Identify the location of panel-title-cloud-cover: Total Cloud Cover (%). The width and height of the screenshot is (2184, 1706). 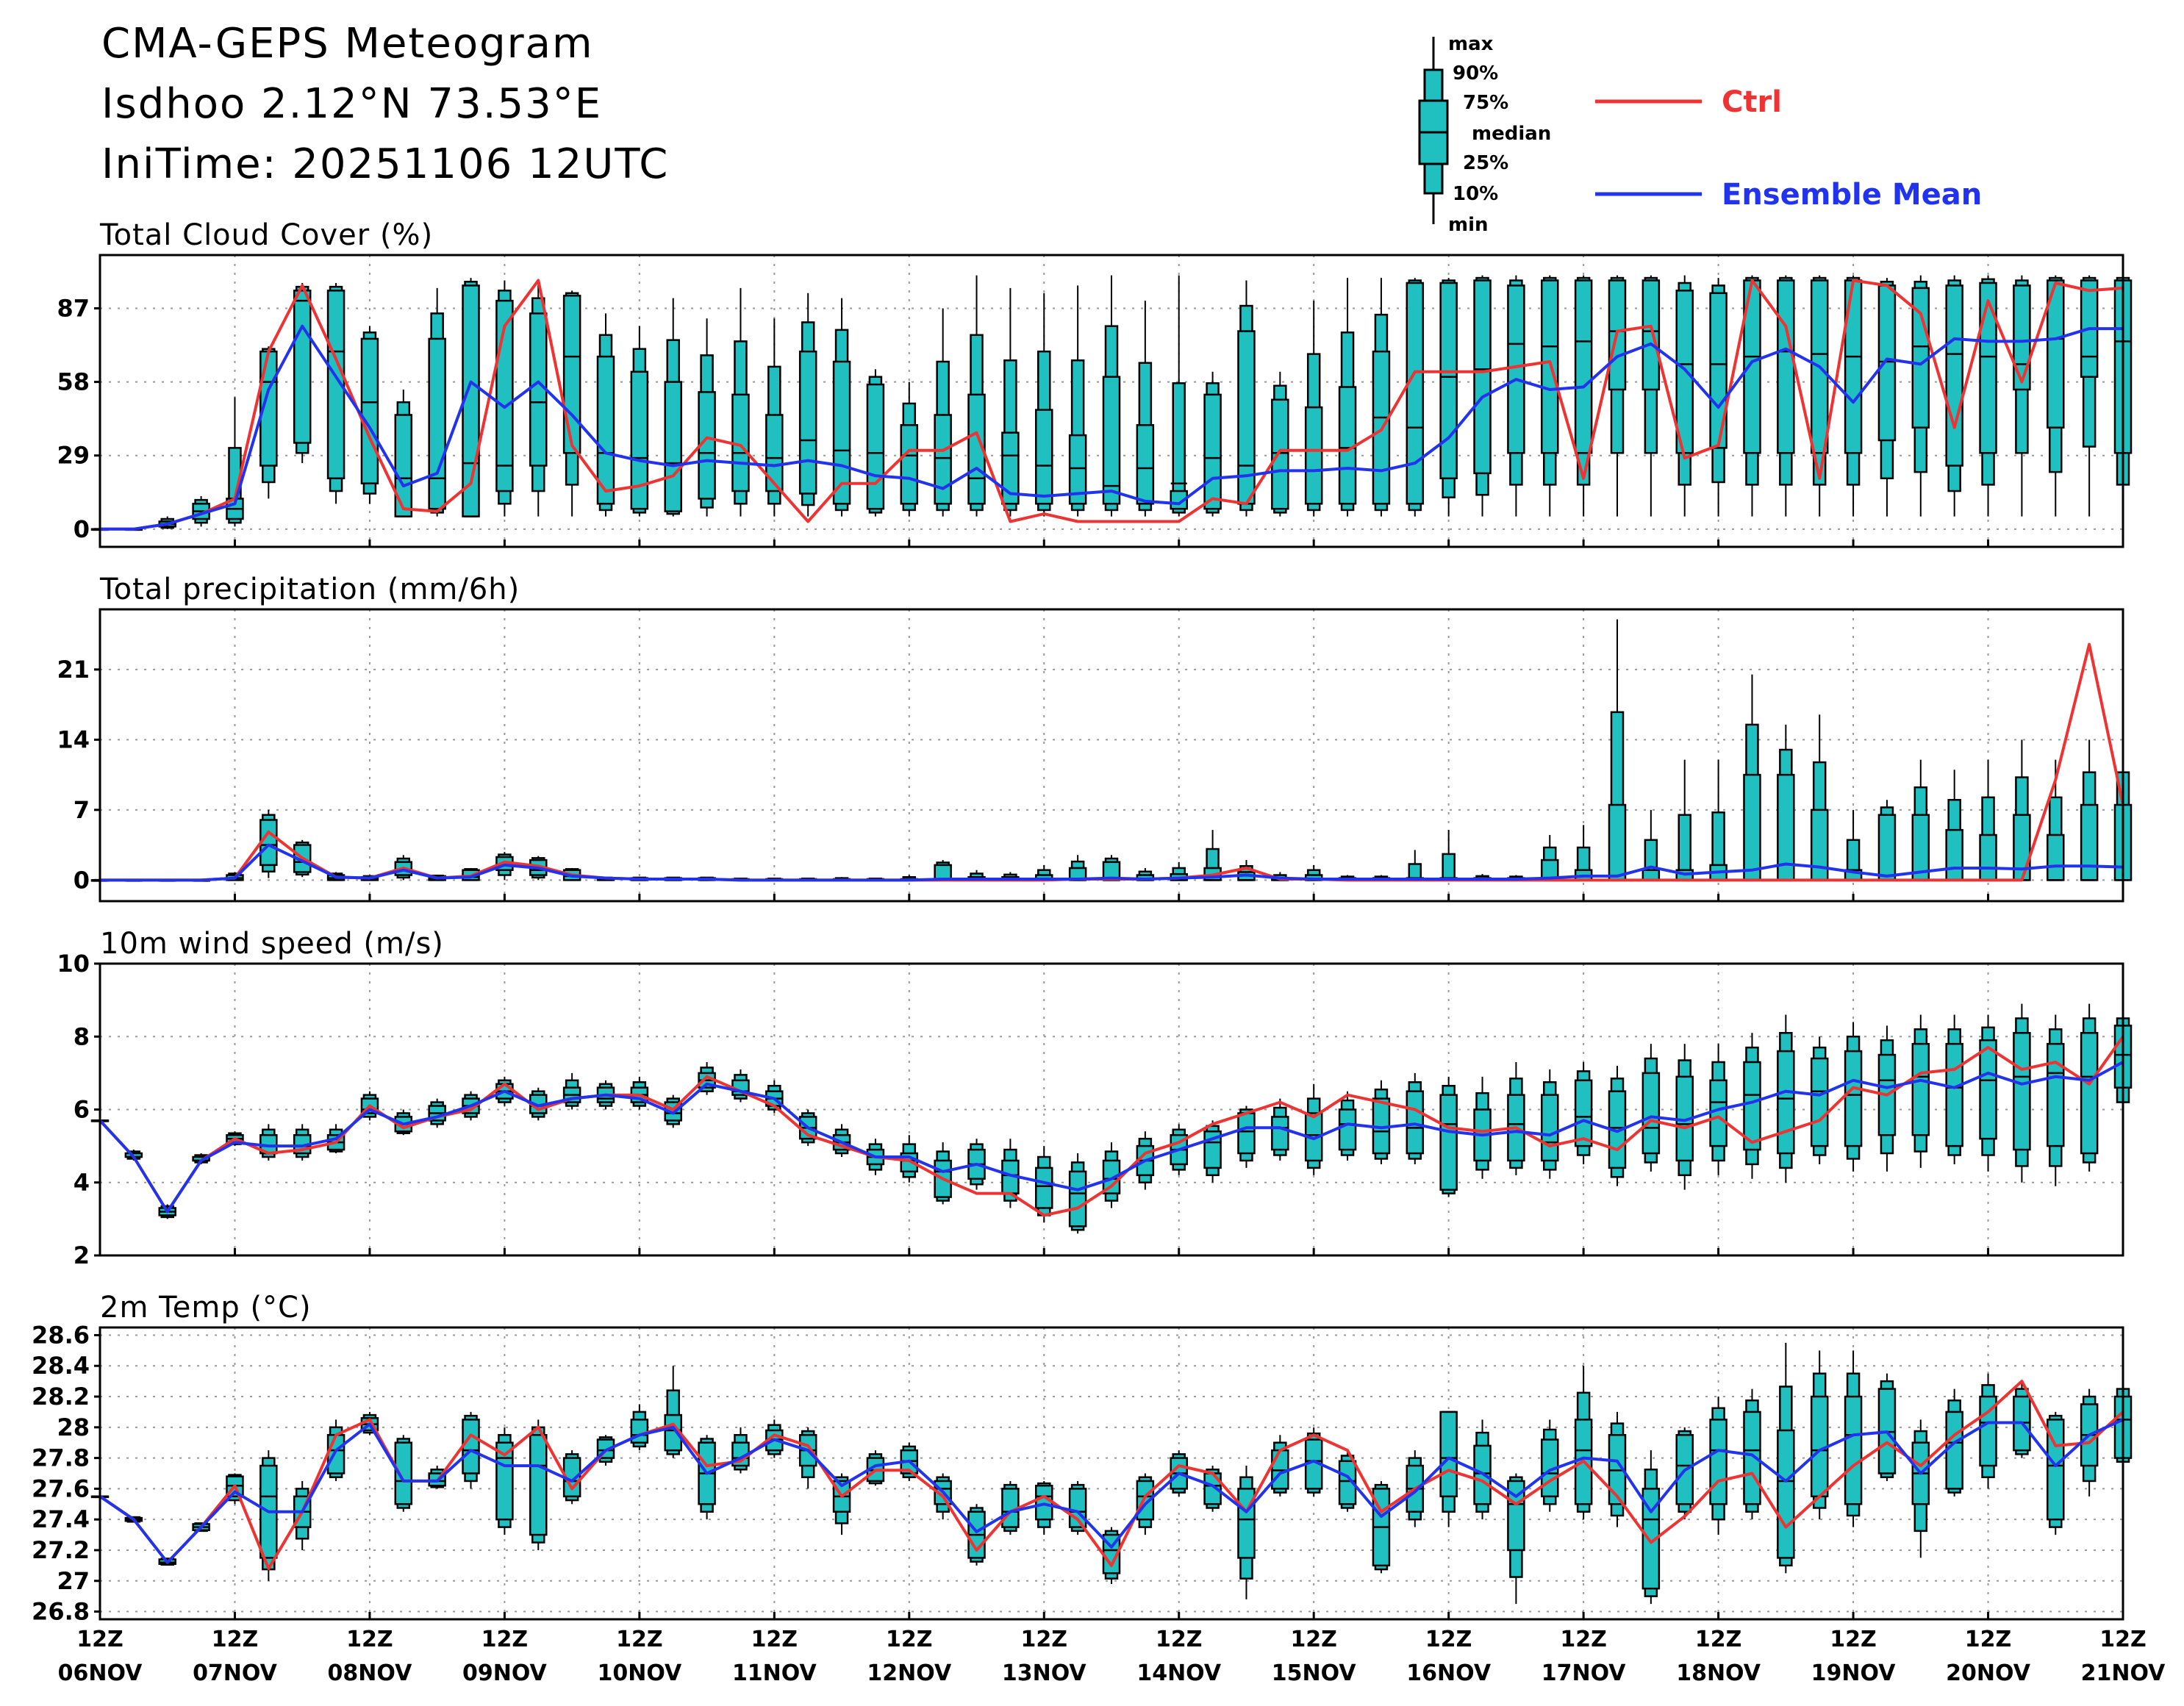
(266, 235).